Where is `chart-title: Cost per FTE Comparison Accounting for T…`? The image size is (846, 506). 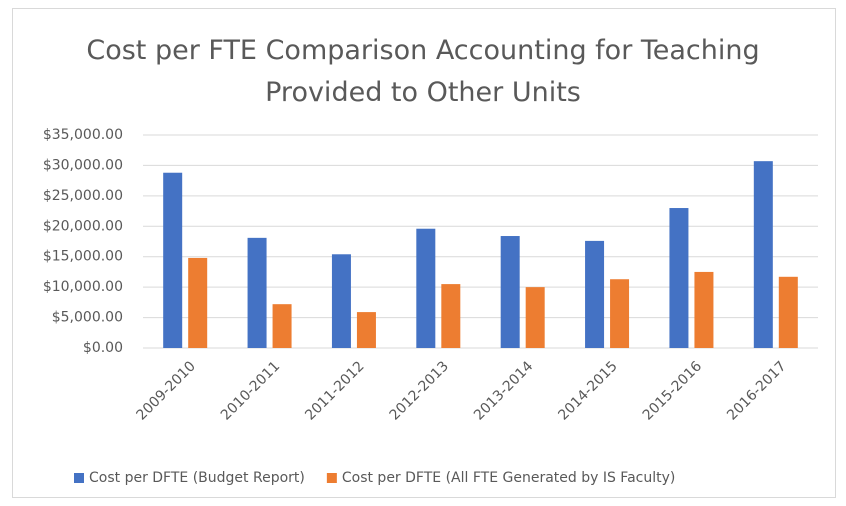 chart-title: Cost per FTE Comparison Accounting for T… is located at coordinates (423, 71).